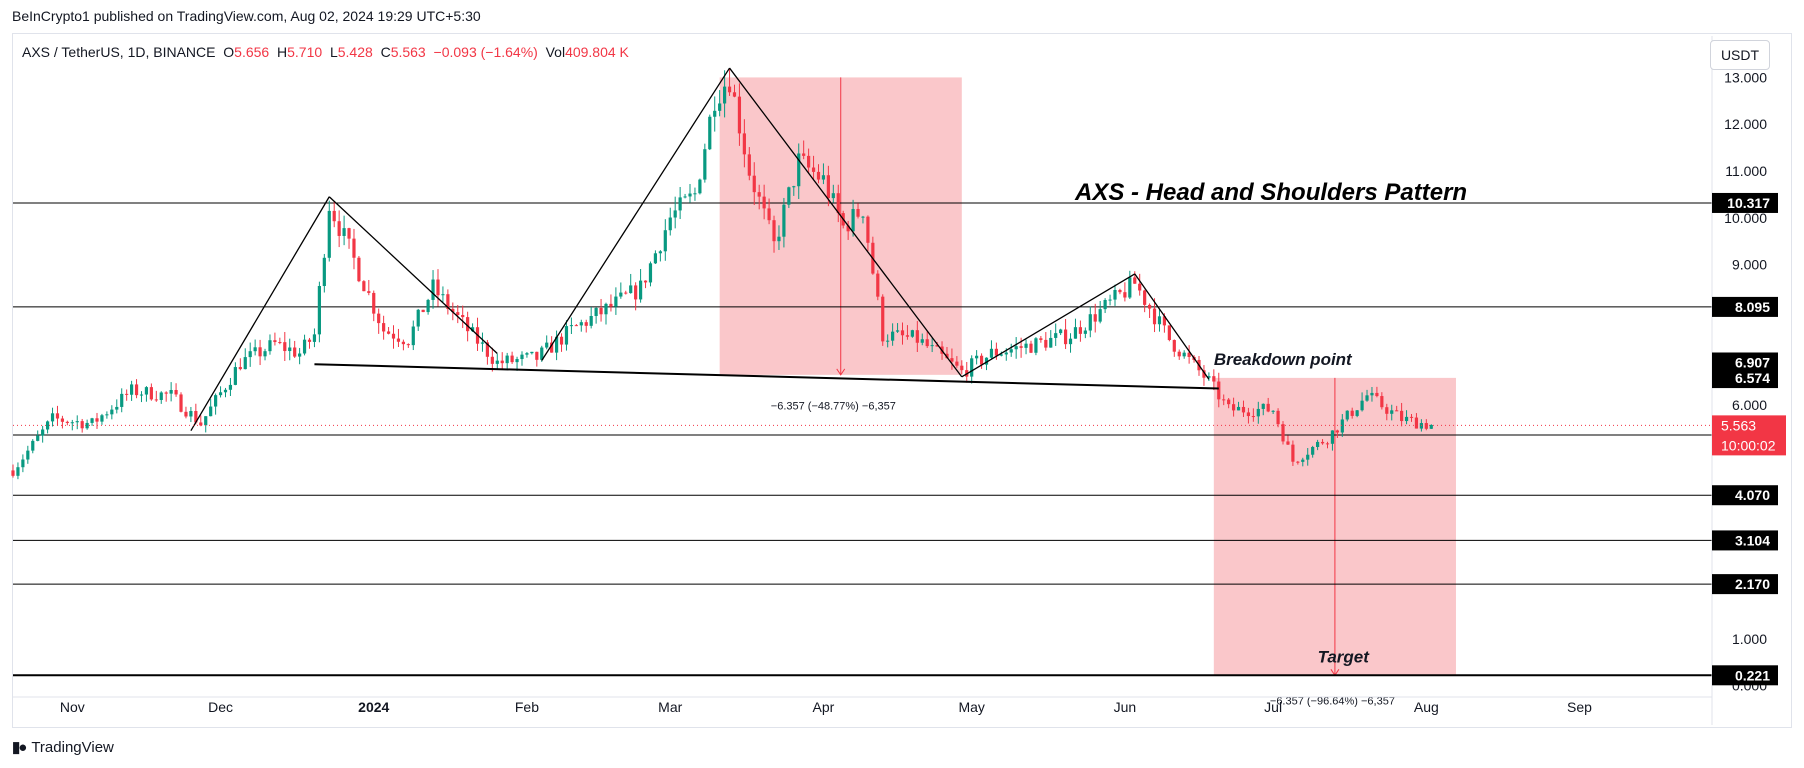 The width and height of the screenshot is (1804, 768). What do you see at coordinates (252, 52) in the screenshot?
I see `open-value: 5.656` at bounding box center [252, 52].